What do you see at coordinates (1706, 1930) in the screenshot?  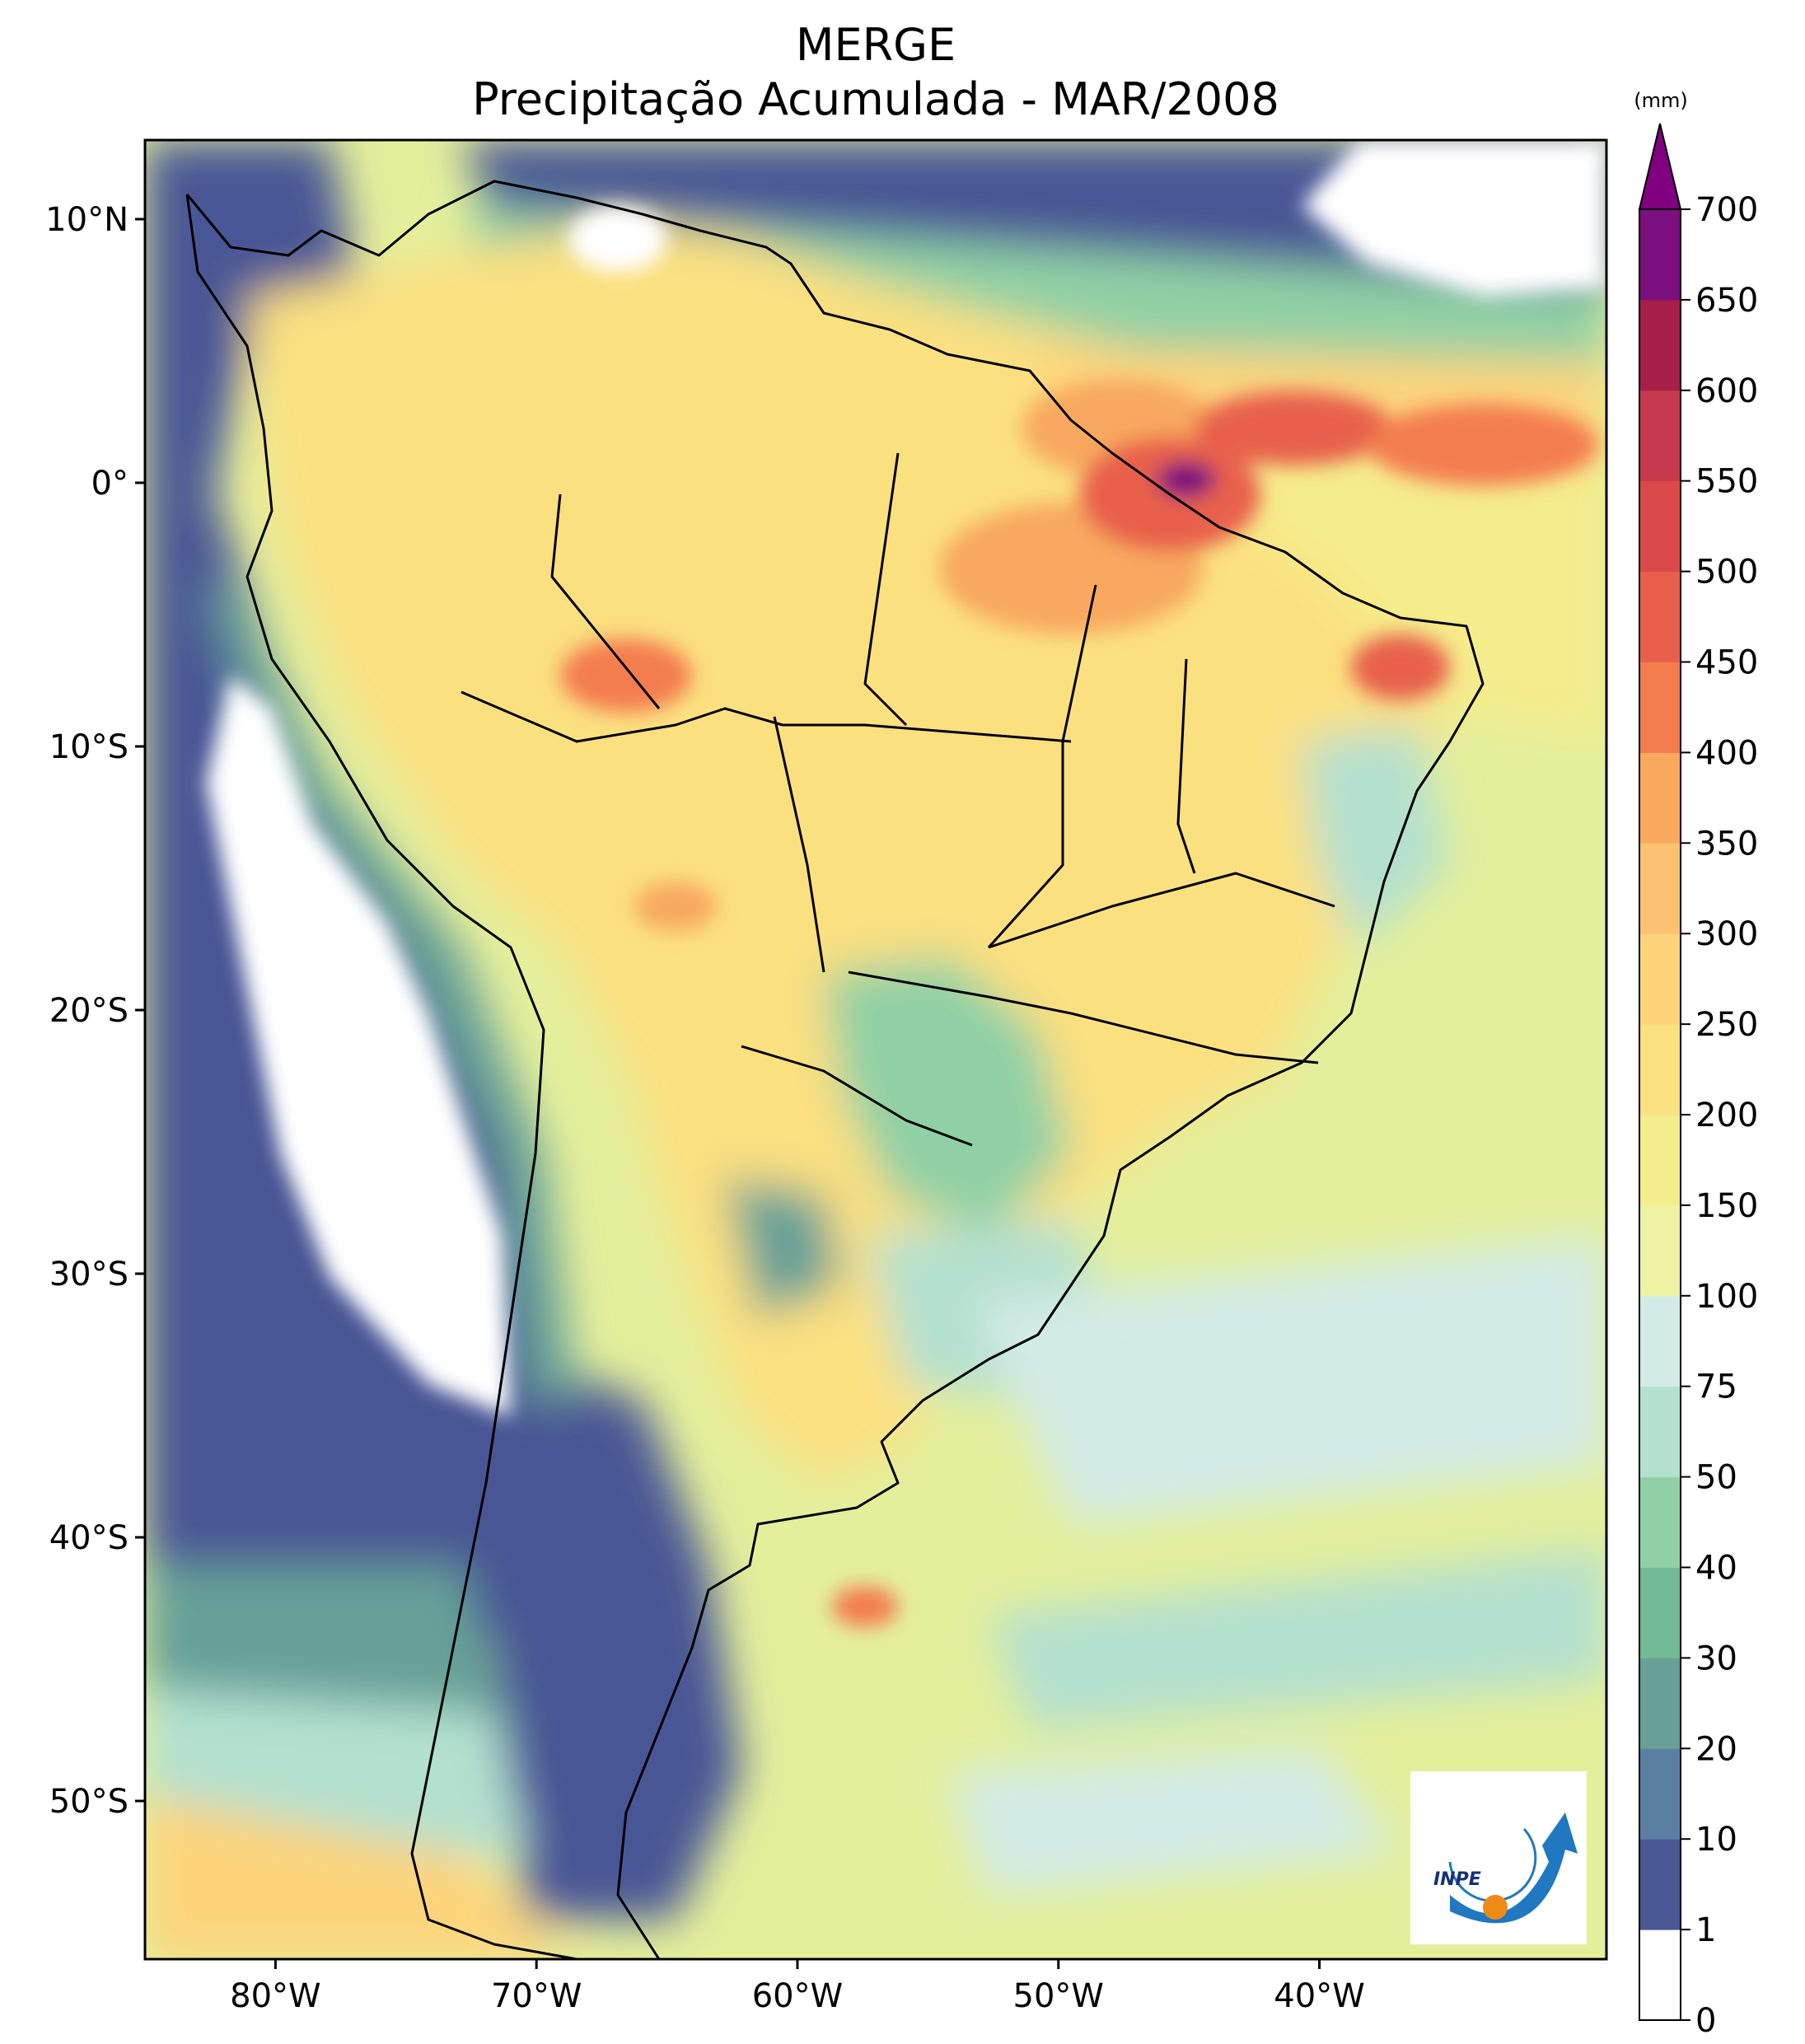 I see `colorbar-level-label: 1` at bounding box center [1706, 1930].